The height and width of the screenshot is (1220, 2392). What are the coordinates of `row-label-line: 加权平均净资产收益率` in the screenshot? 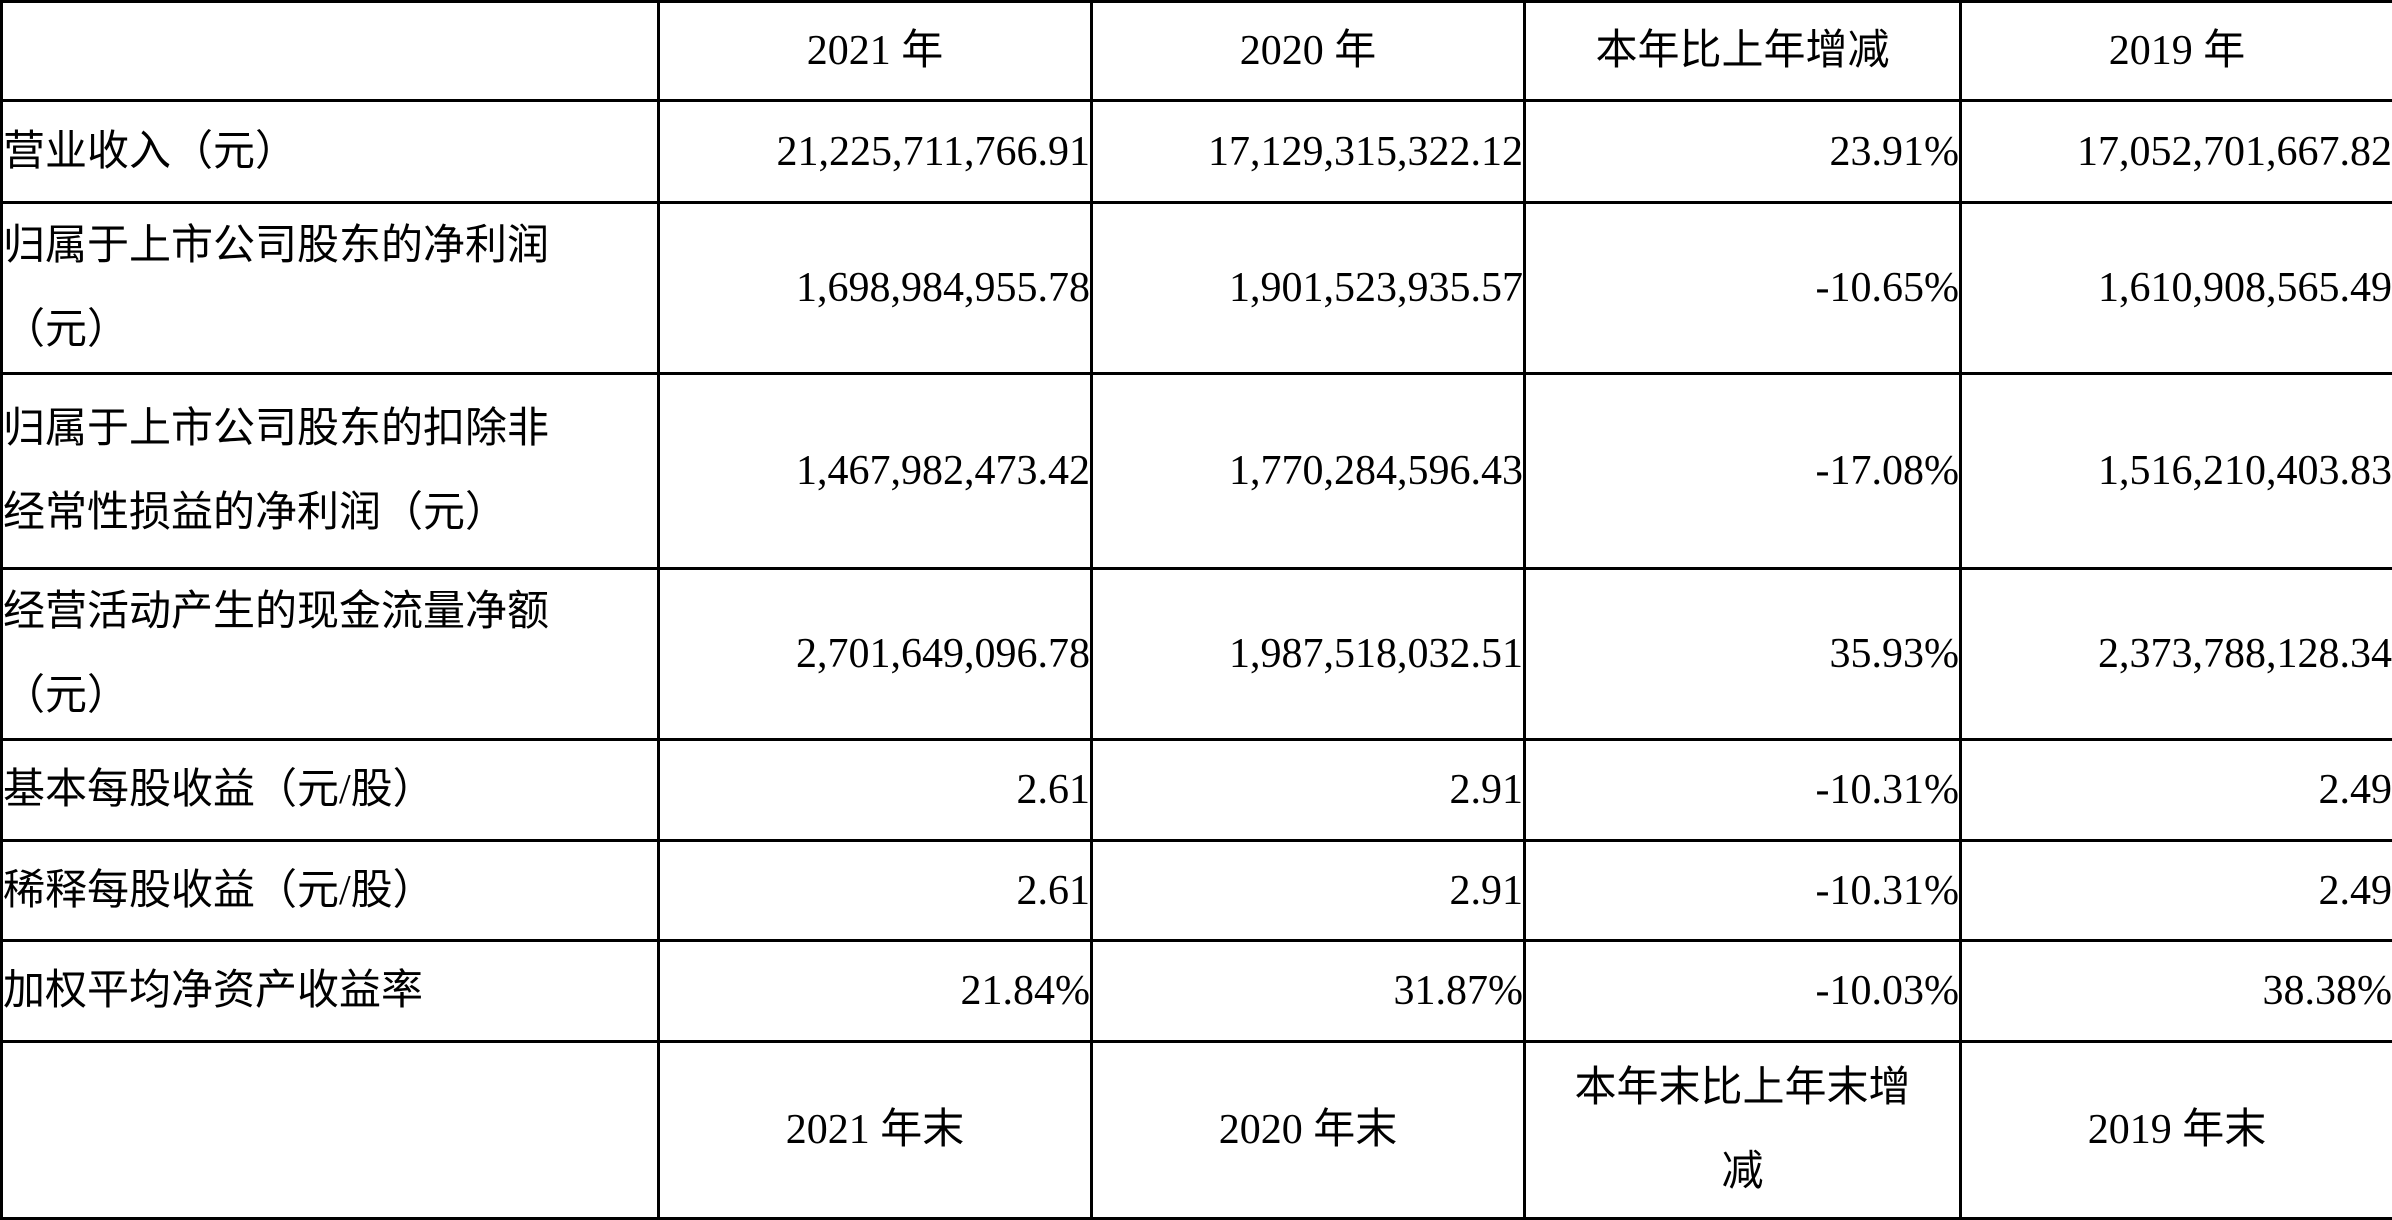 It's located at (330, 991).